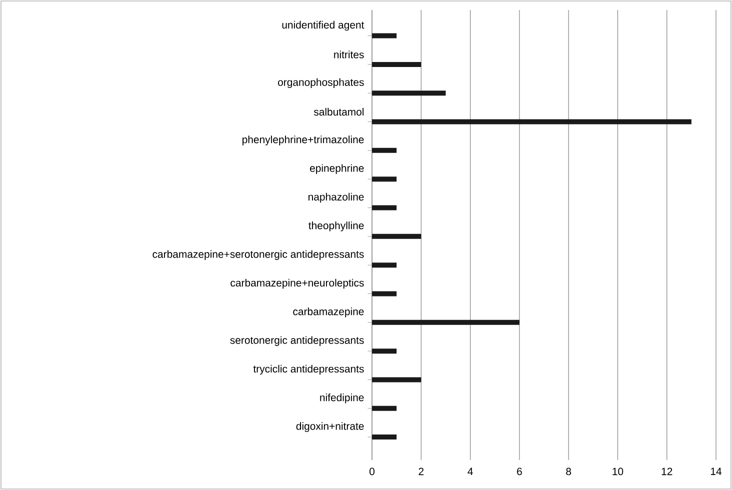 The height and width of the screenshot is (490, 732). What do you see at coordinates (569, 472) in the screenshot?
I see `x-tick-label: 8` at bounding box center [569, 472].